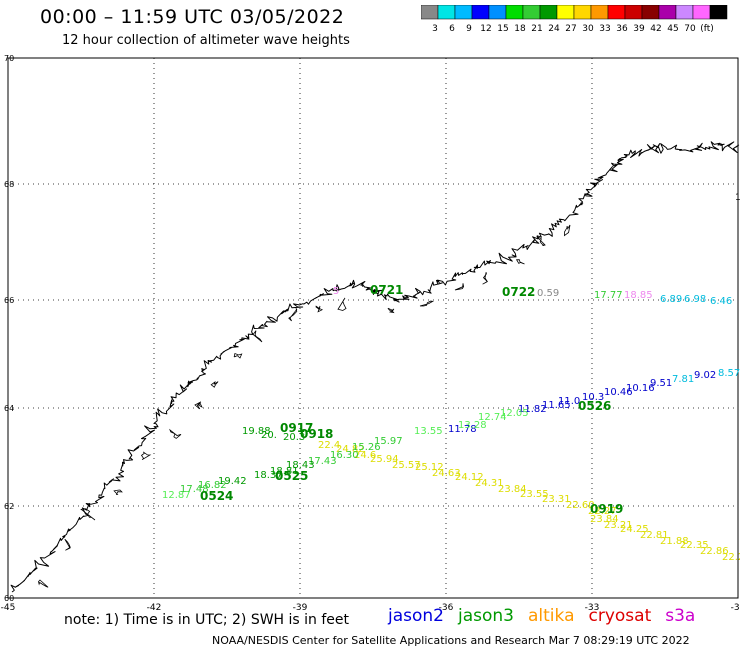 The width and height of the screenshot is (740, 650). Describe the element at coordinates (655, 29) in the screenshot. I see `colorbar-label: 42` at that location.